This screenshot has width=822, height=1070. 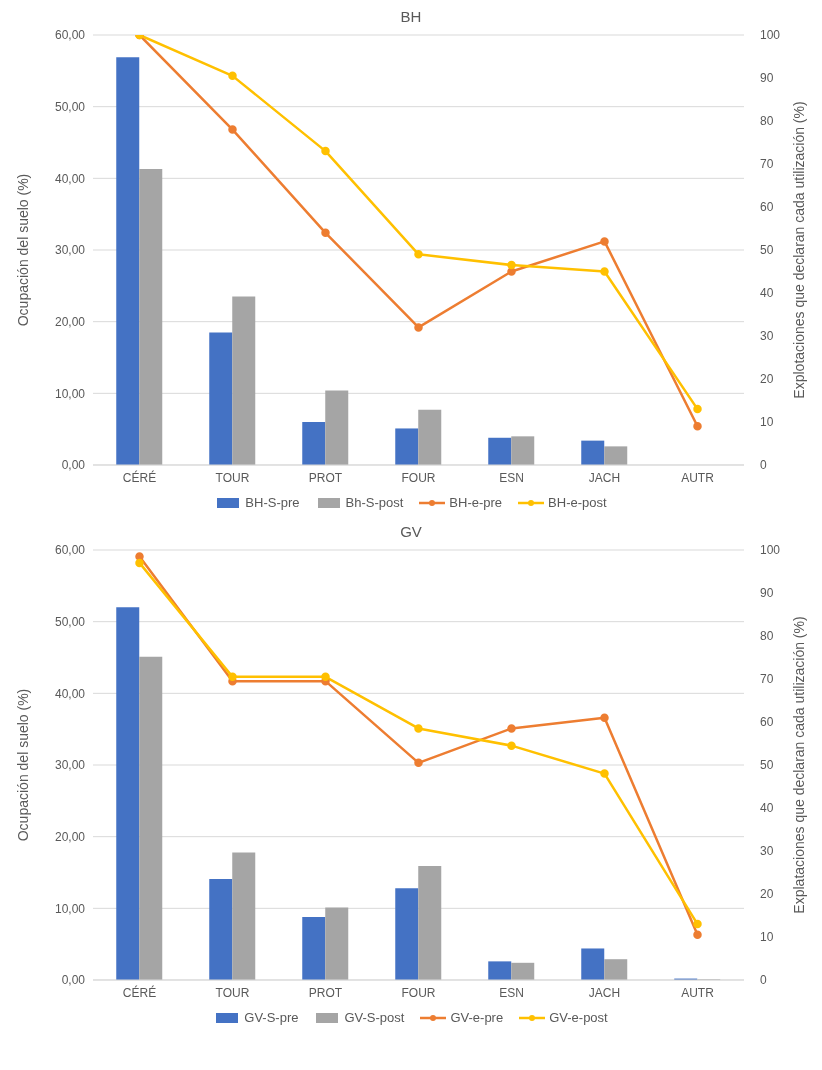 What do you see at coordinates (577, 502) in the screenshot?
I see `legend-label: BH-e-post` at bounding box center [577, 502].